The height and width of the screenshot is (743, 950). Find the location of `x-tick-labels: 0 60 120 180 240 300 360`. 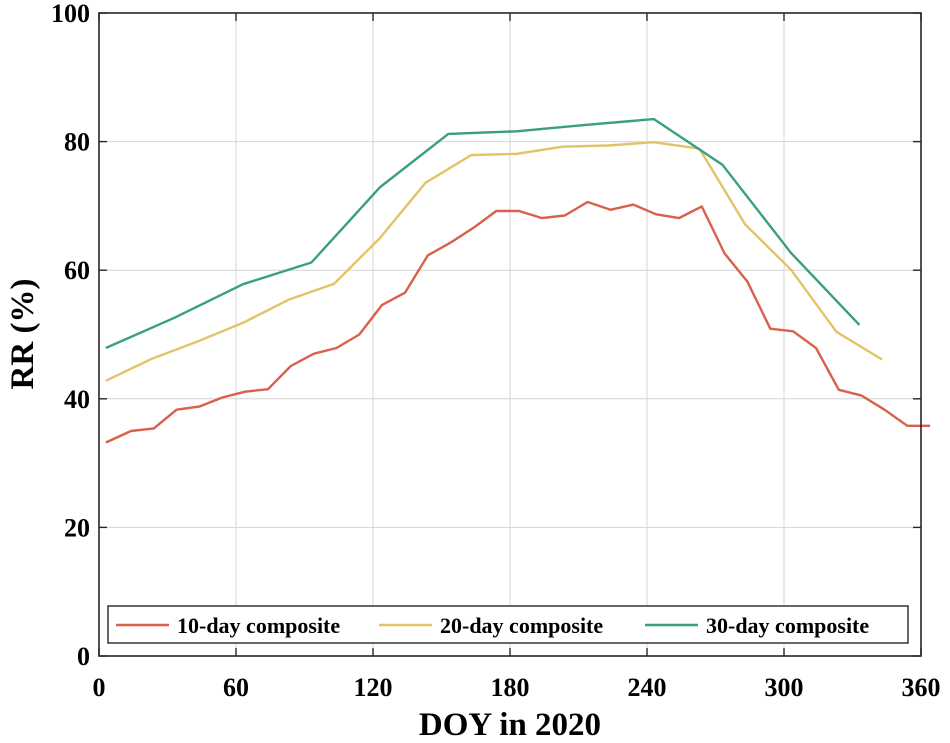

x-tick-labels: 0 60 120 180 240 300 360 is located at coordinates (517, 687).